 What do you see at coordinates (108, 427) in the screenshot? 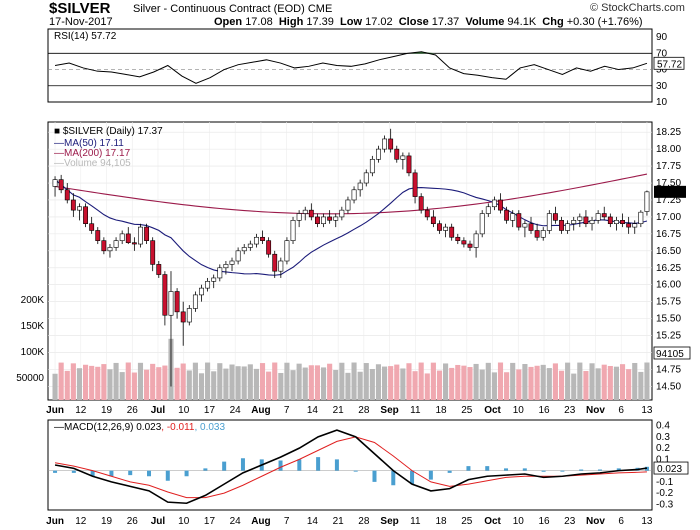
I see `macd-legend-item: —MACD(12,26,9) 0.023` at bounding box center [108, 427].